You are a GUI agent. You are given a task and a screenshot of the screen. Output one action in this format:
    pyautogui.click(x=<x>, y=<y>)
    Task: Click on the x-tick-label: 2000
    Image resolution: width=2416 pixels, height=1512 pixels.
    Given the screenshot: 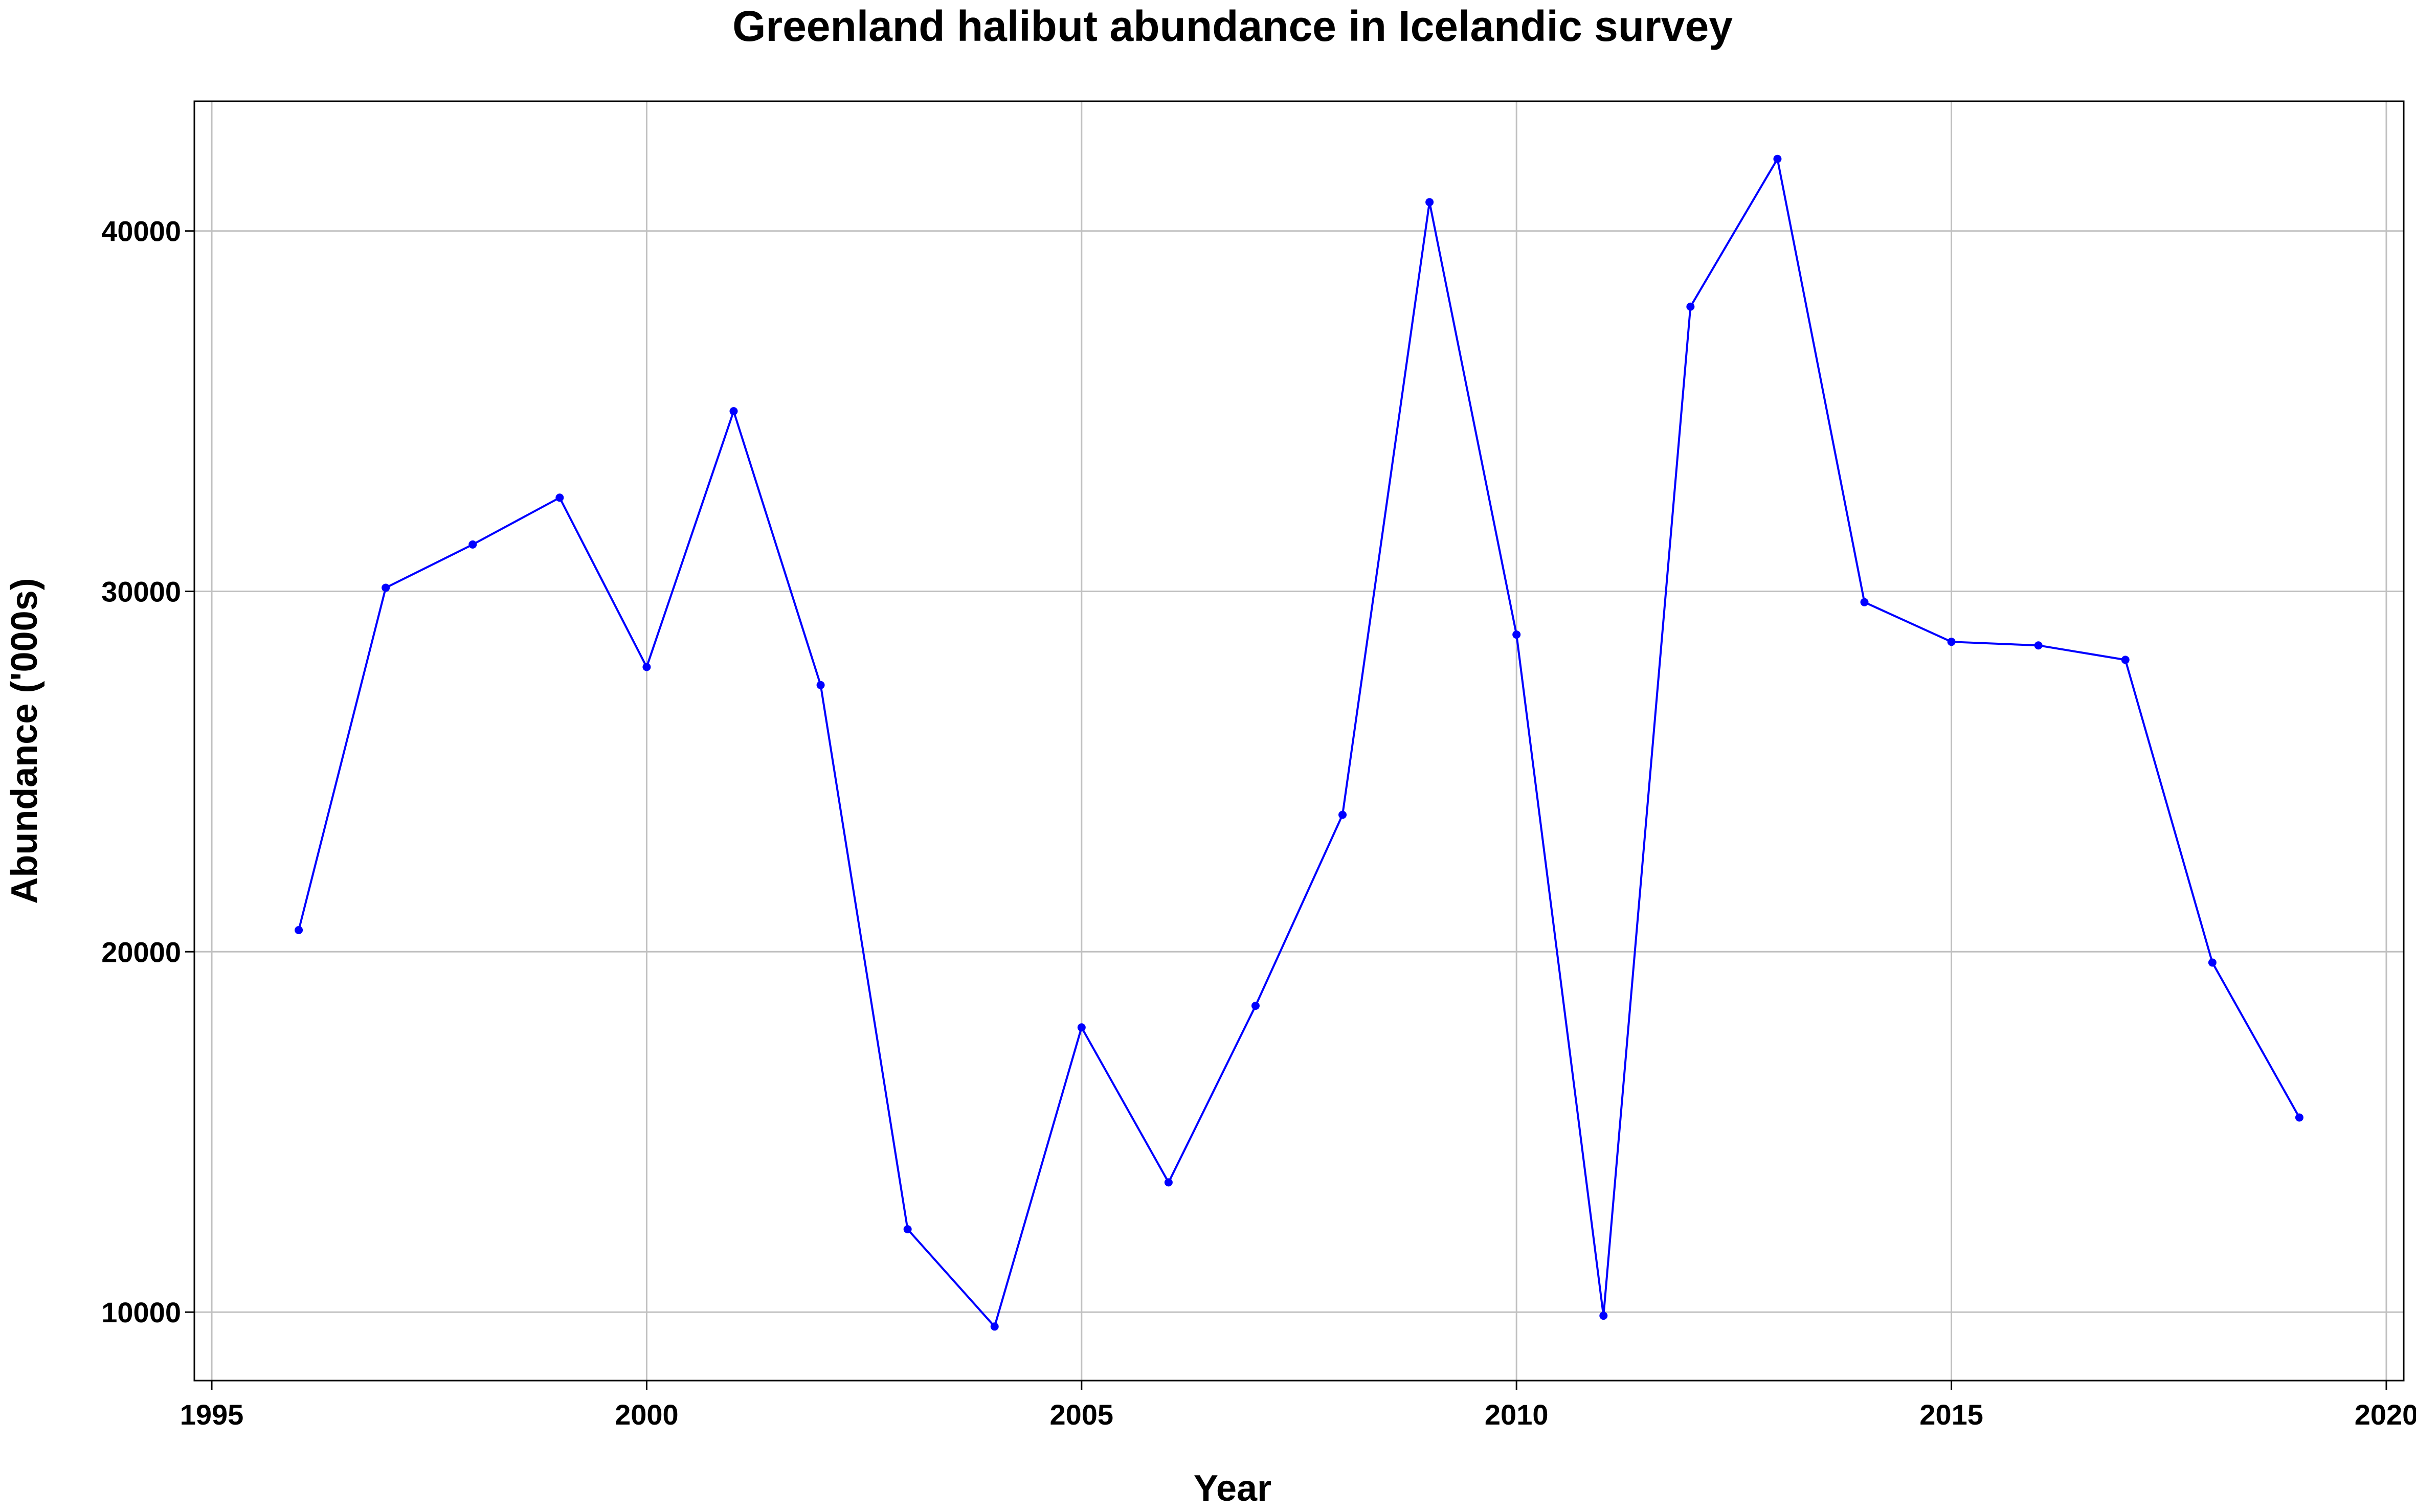 What is the action you would take?
    pyautogui.click(x=647, y=1414)
    